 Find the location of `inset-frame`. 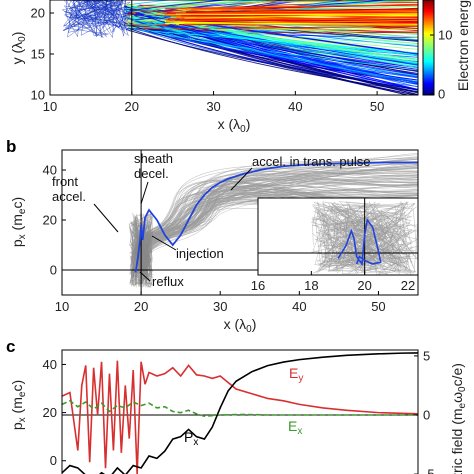

inset-frame is located at coordinates (338, 236).